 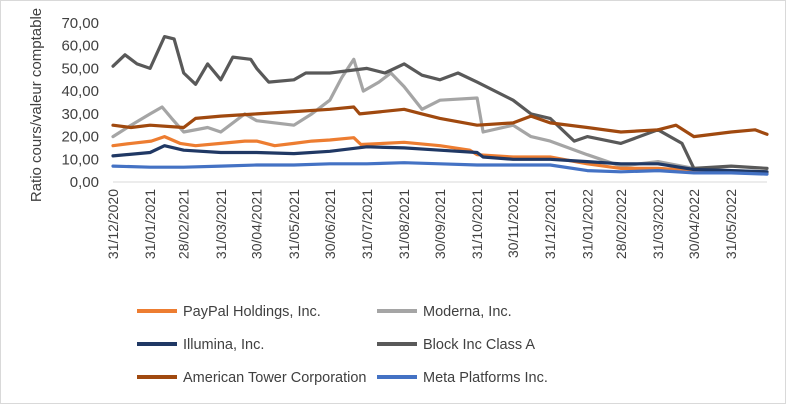 What do you see at coordinates (404, 224) in the screenshot?
I see `x-tick-label: 31/08/2021` at bounding box center [404, 224].